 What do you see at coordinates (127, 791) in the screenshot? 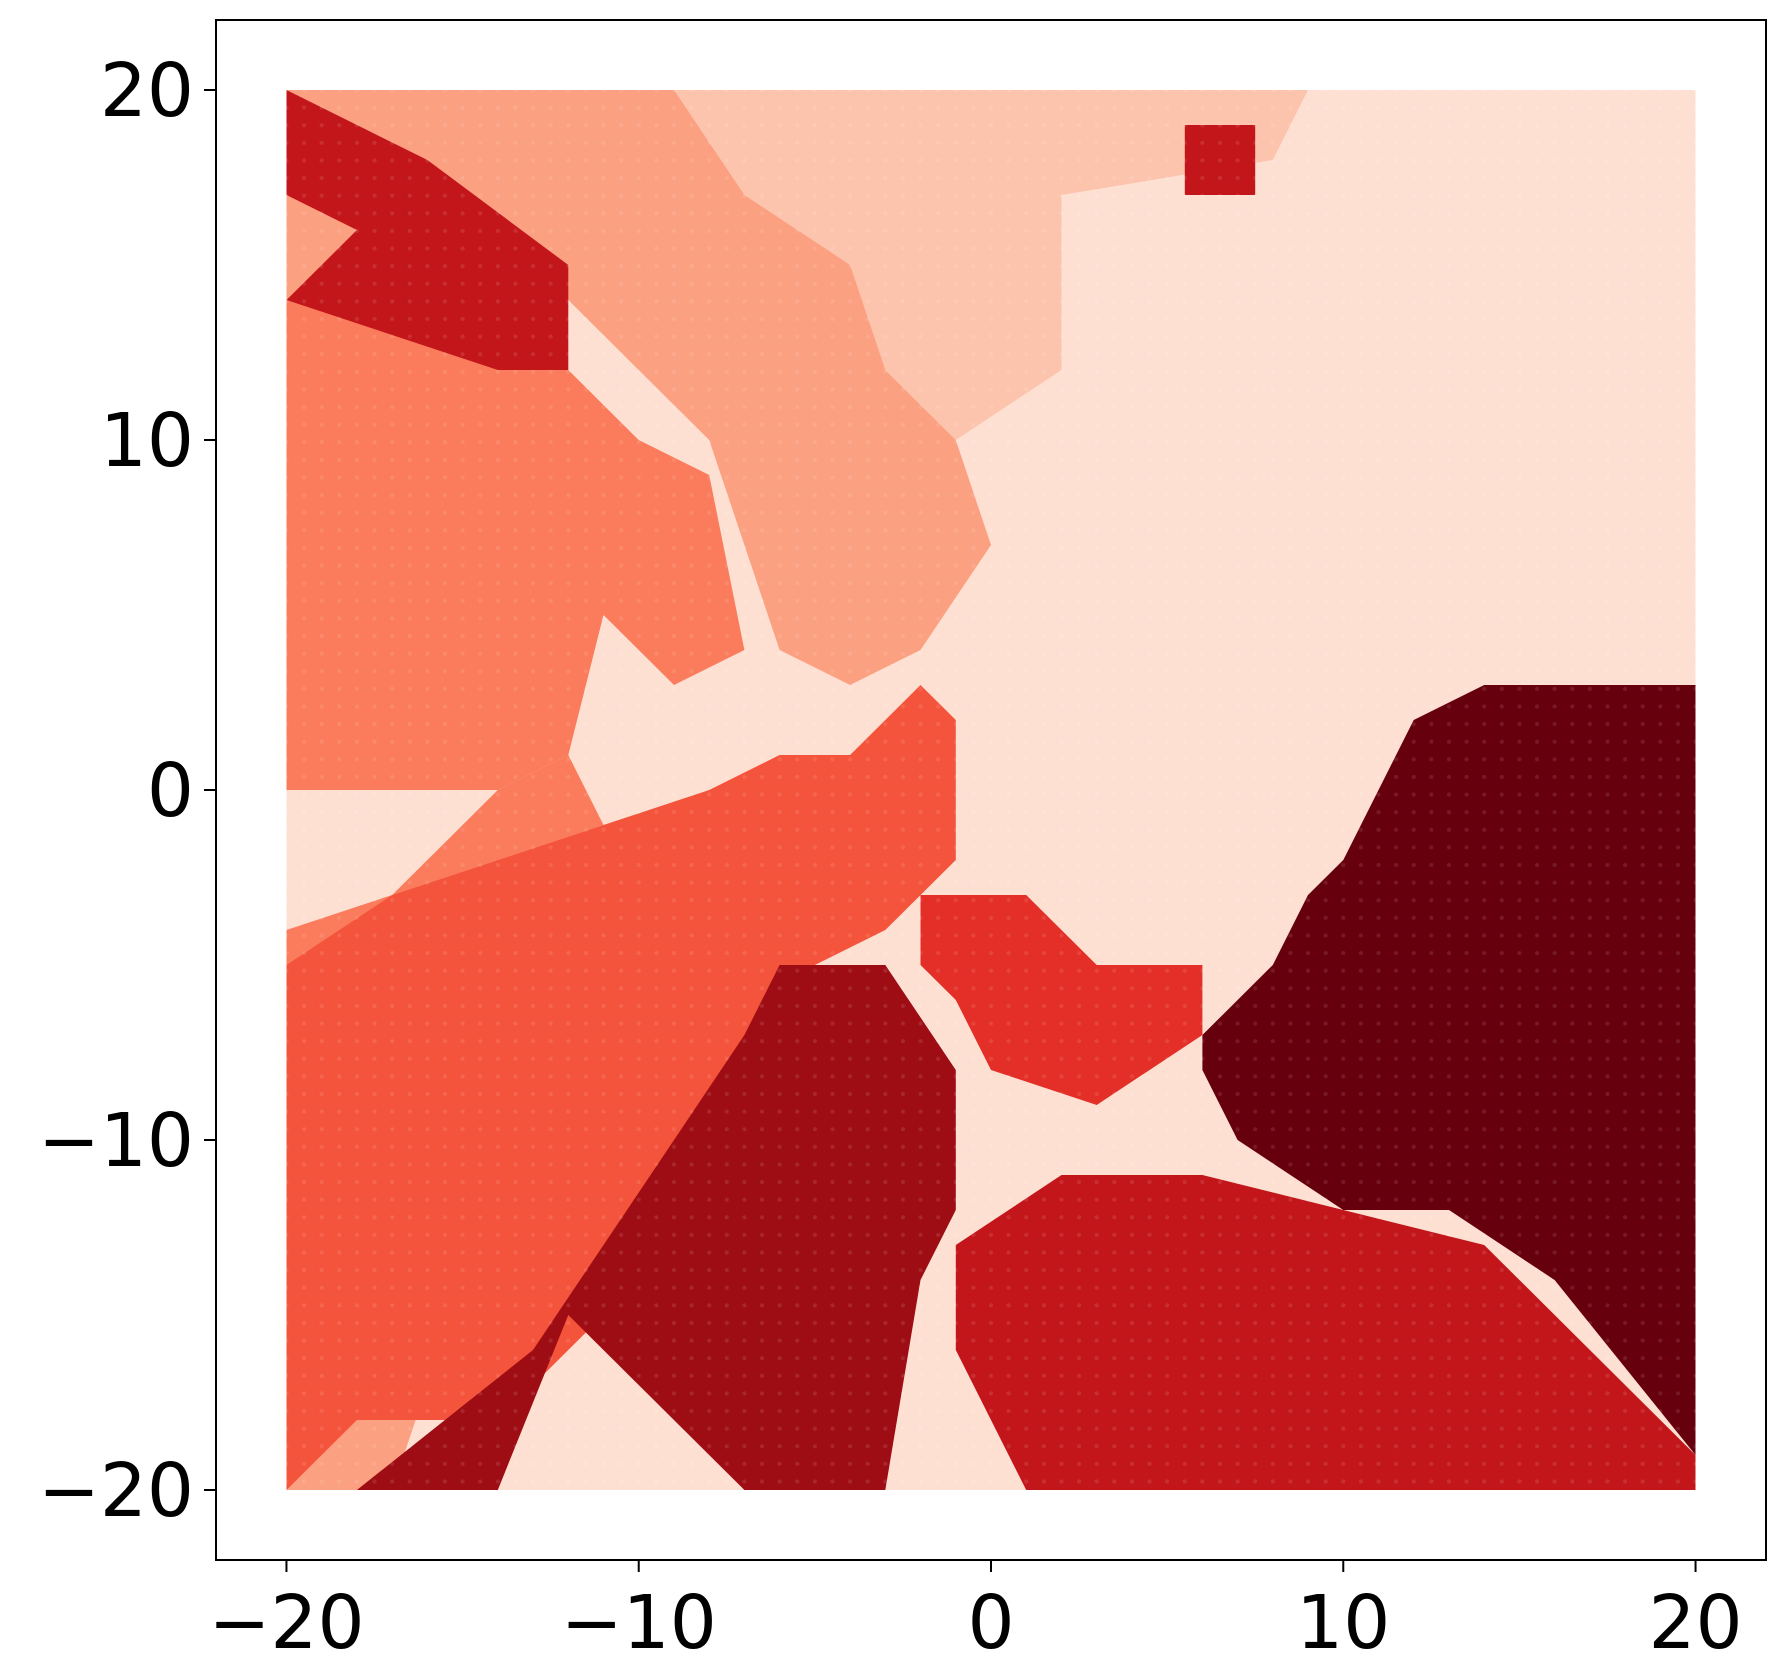
I see `y-axis: −20 −10 0 10 20` at bounding box center [127, 791].